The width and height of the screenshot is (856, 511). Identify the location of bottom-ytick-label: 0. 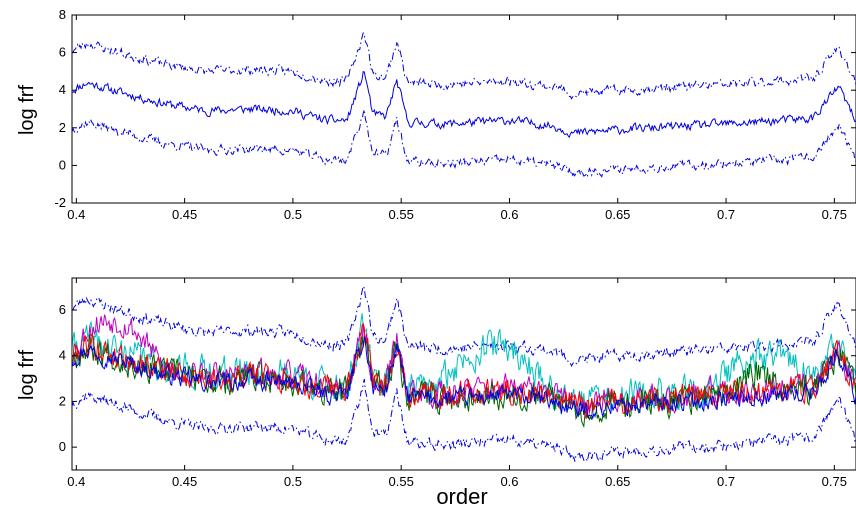
(62, 446).